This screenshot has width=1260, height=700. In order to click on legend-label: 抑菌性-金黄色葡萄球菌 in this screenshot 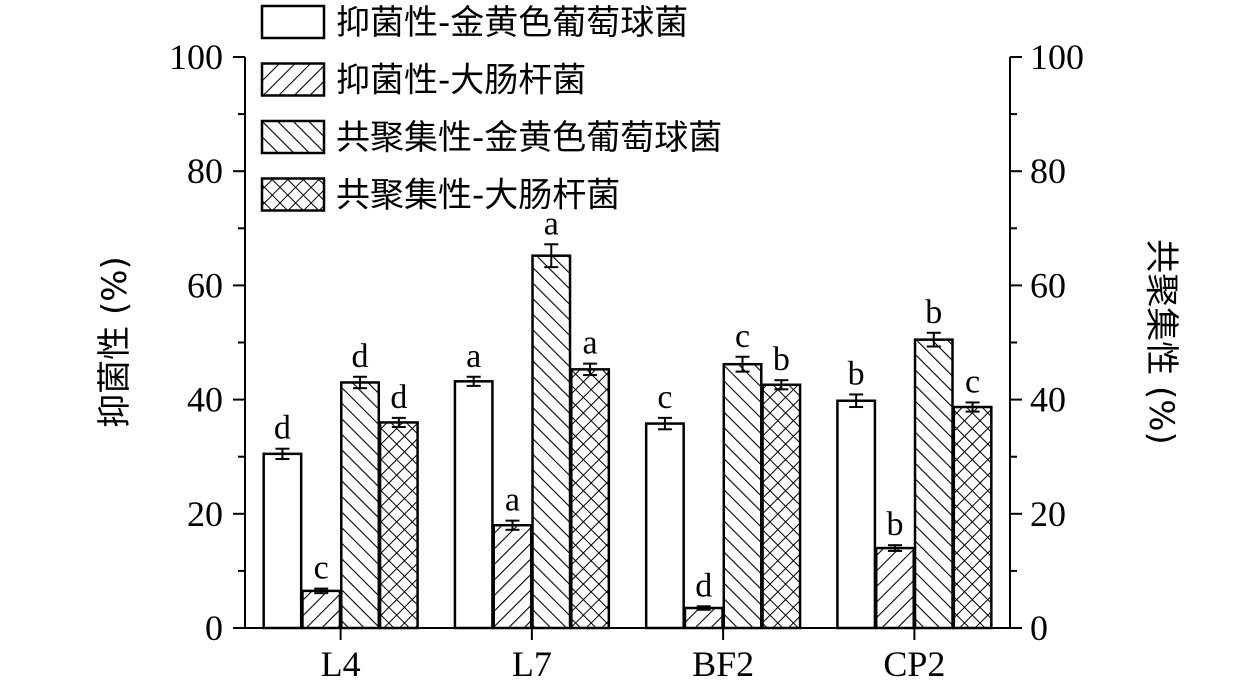, I will do `click(512, 23)`.